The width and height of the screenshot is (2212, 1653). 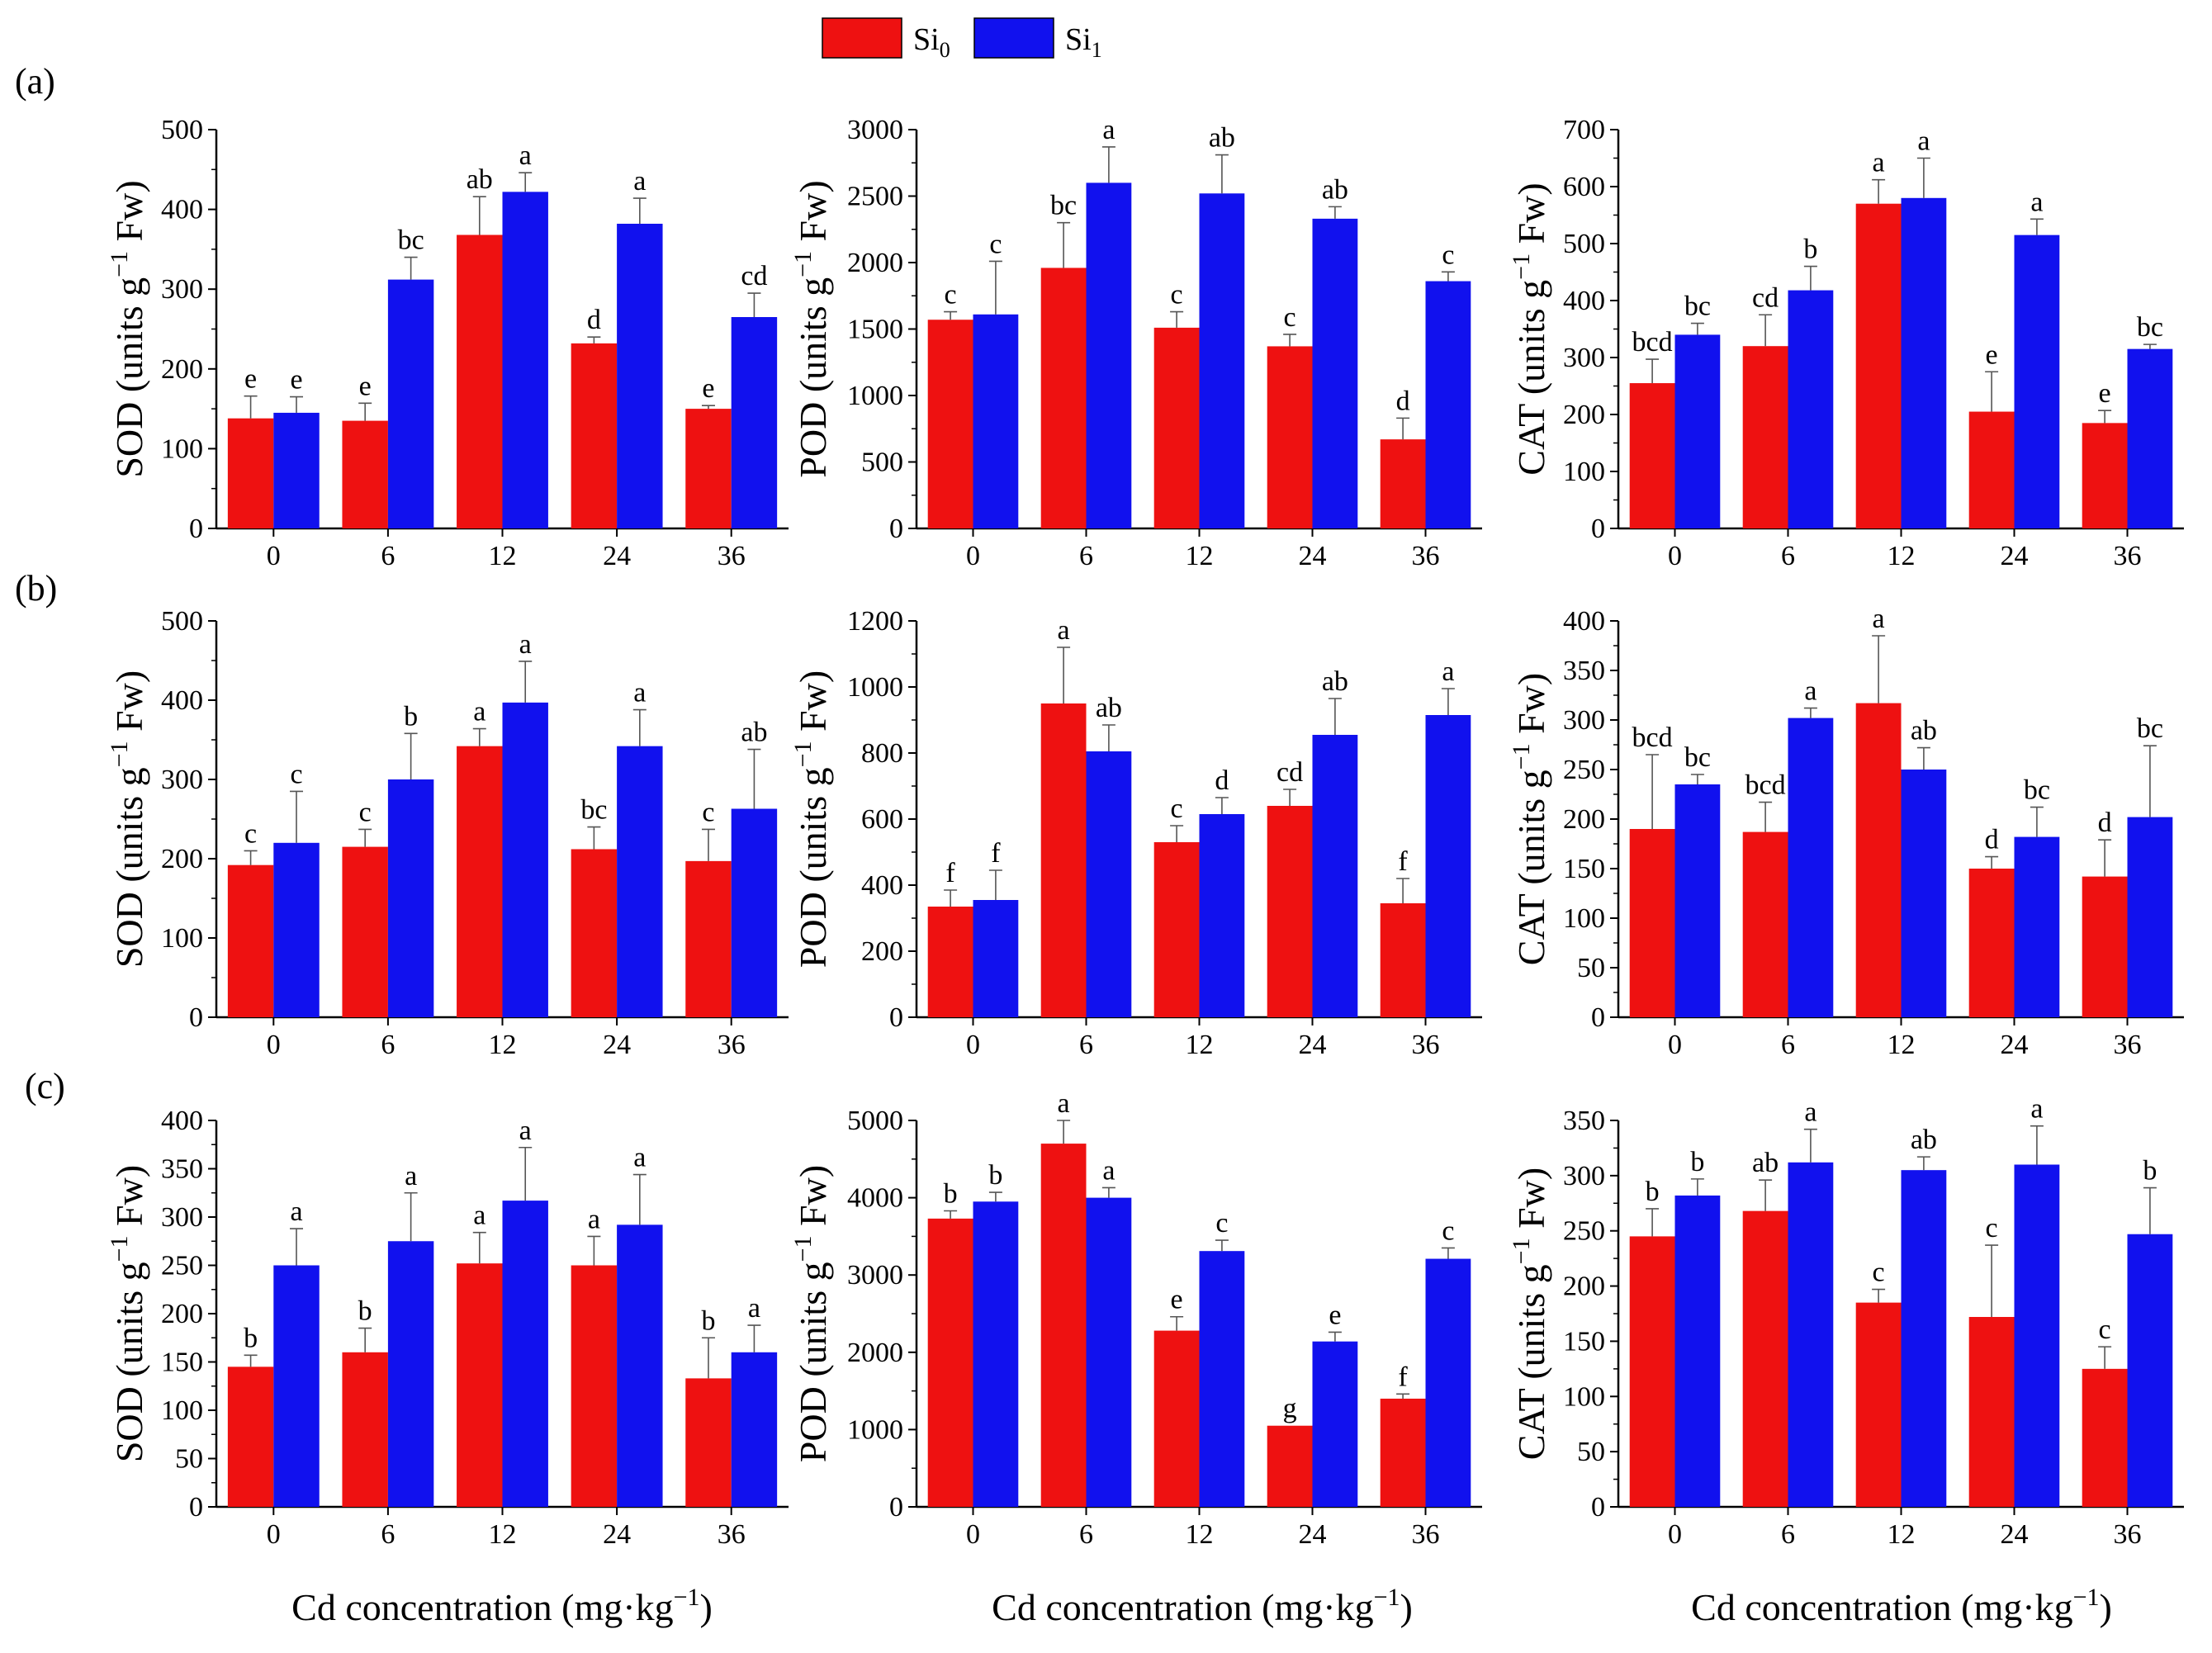 What do you see at coordinates (882, 819) in the screenshot?
I see `y-tick-label: 600` at bounding box center [882, 819].